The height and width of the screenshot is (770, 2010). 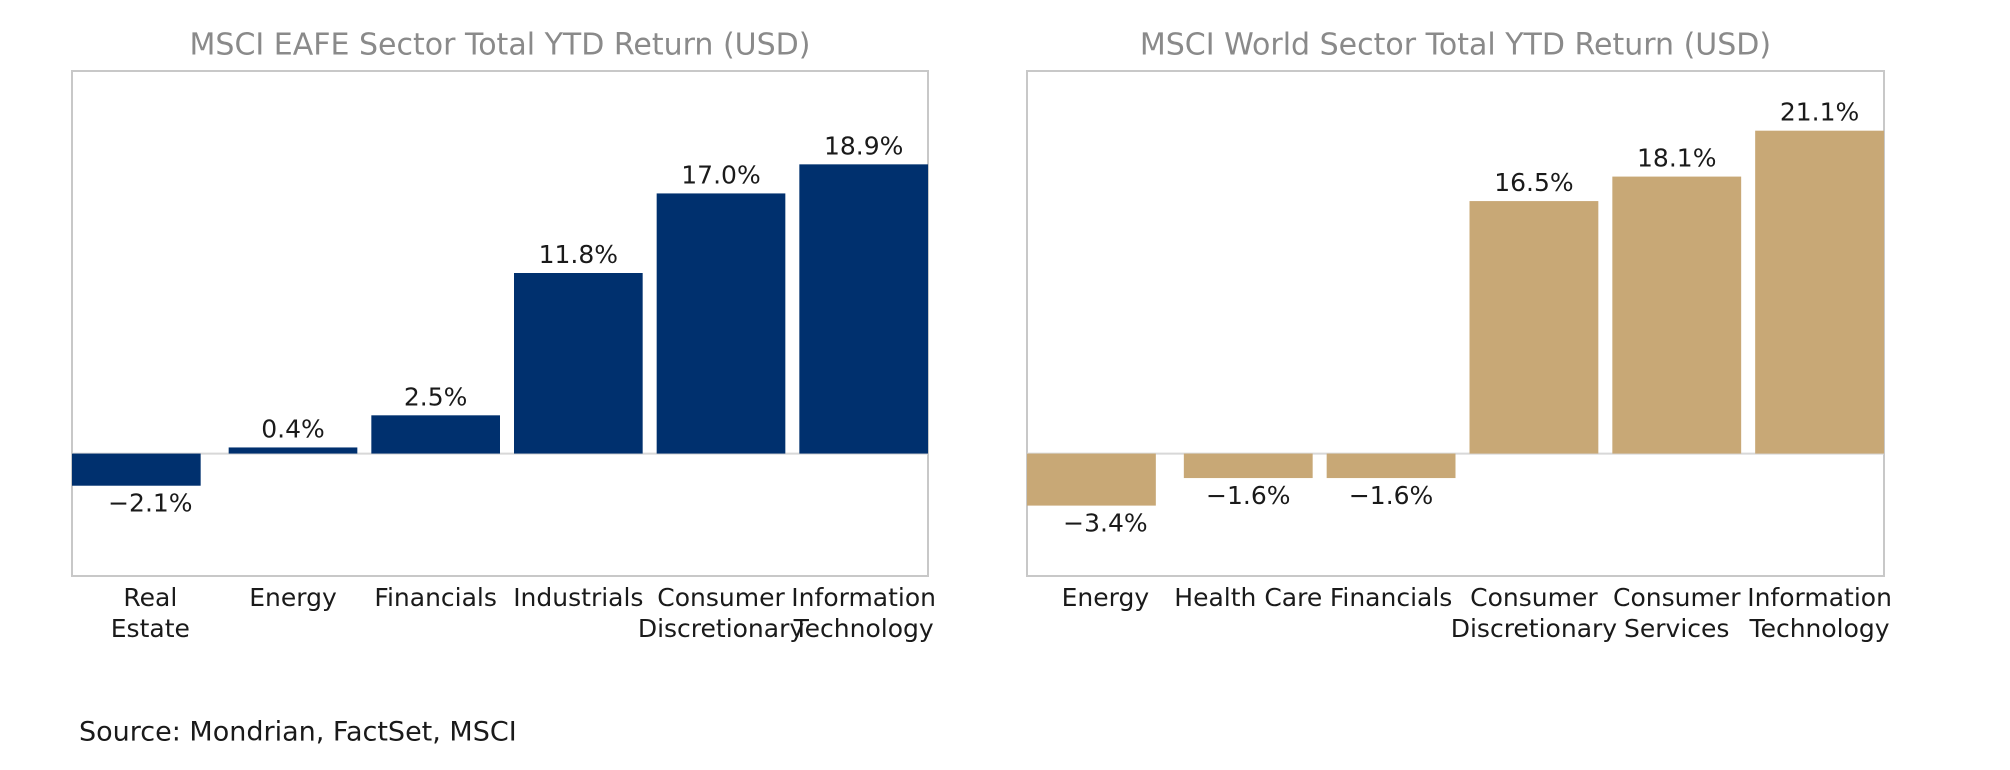 I want to click on x-tick-label: Industrials, so click(x=578, y=597).